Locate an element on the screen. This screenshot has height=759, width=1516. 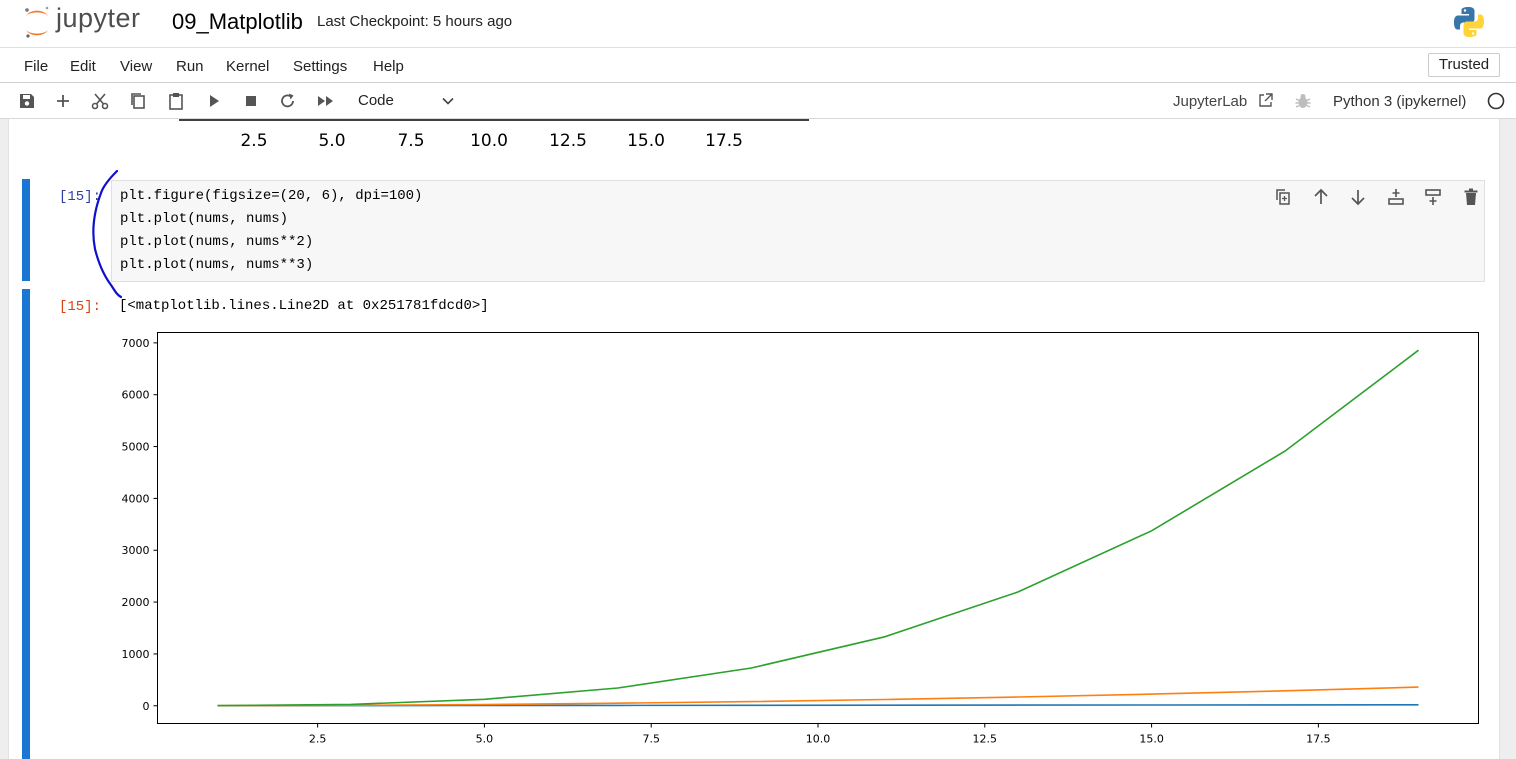
notebook-name: 09_Matplotlib is located at coordinates (237, 21).